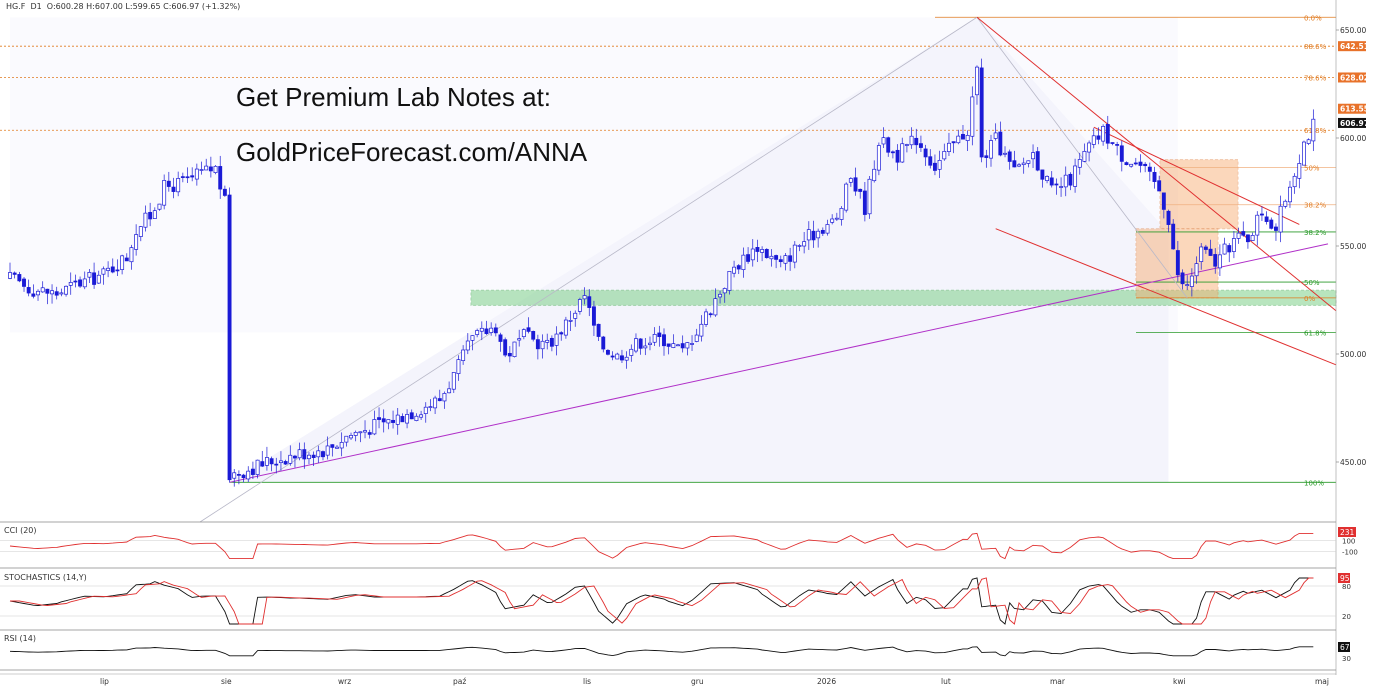 Image resolution: width=1386 pixels, height=694 pixels. What do you see at coordinates (1315, 79) in the screenshot?
I see `fib-upper-label: 78.6%` at bounding box center [1315, 79].